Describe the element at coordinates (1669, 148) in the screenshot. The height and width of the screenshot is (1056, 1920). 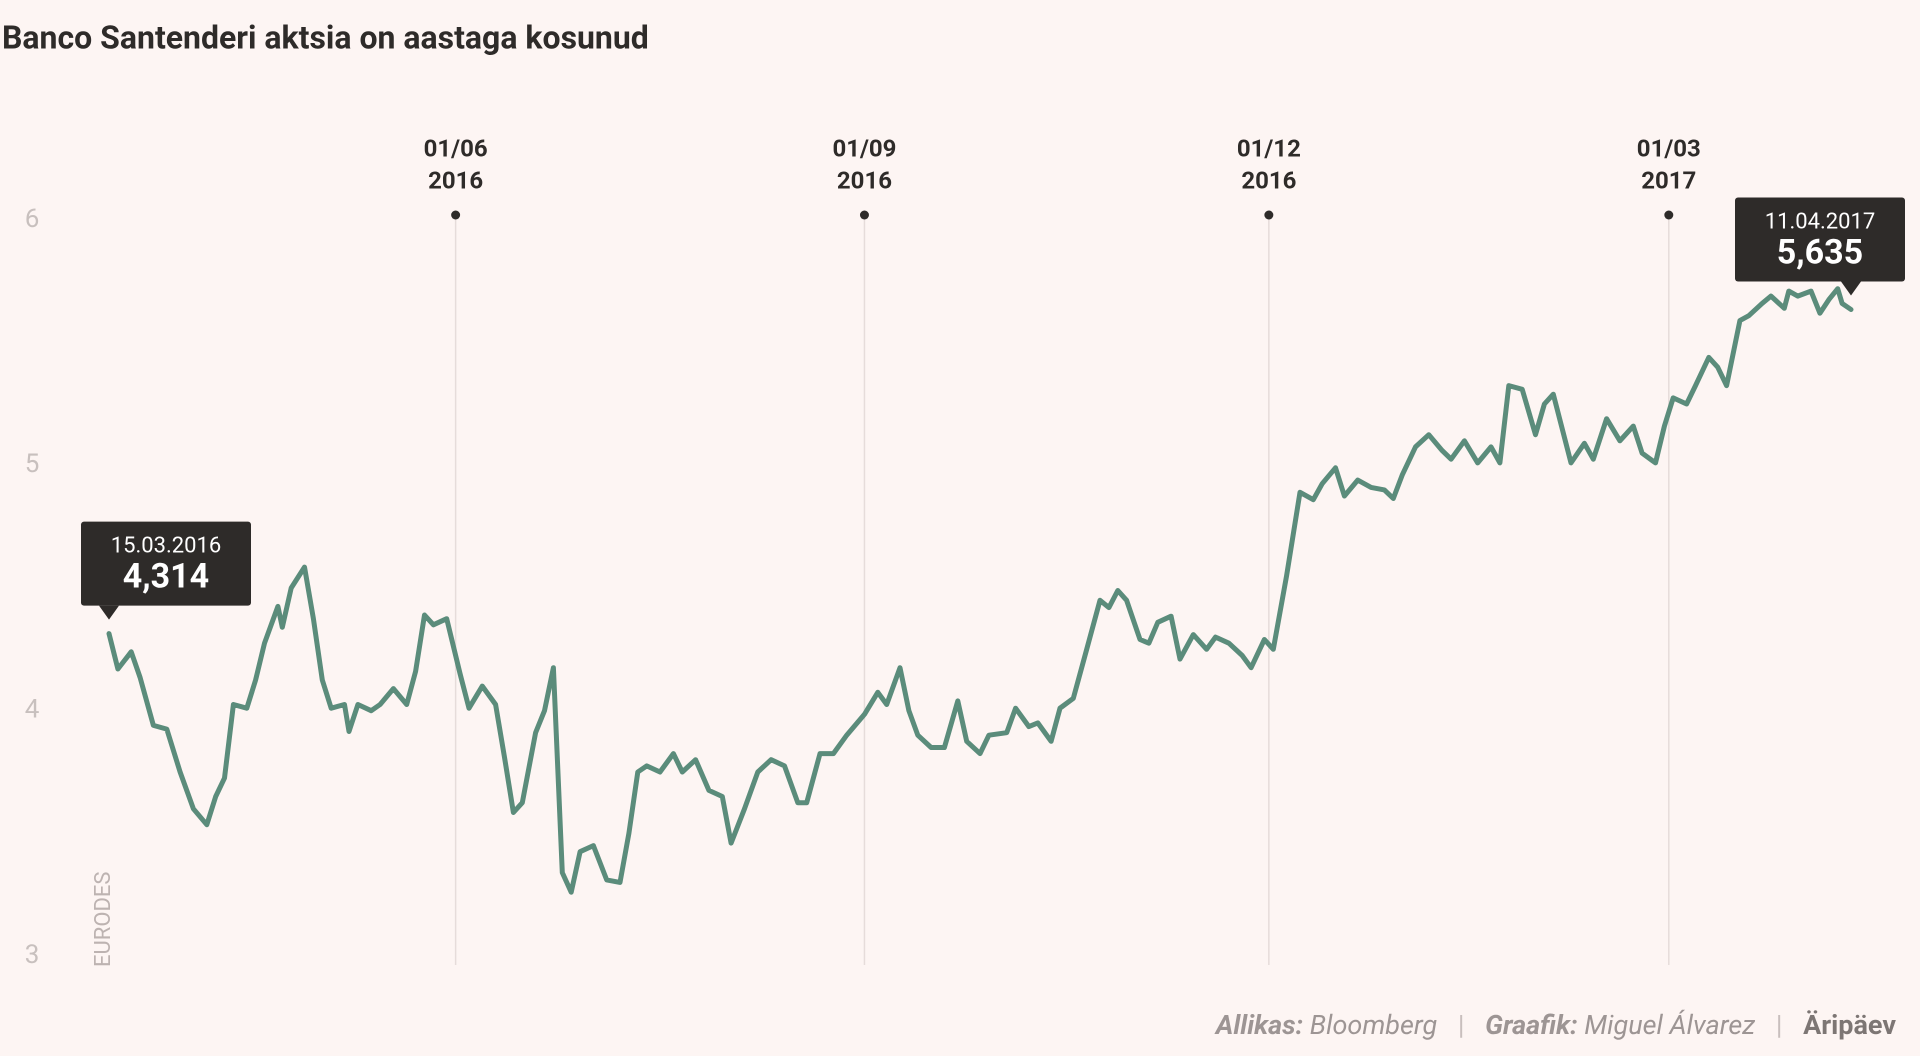
I see `x-tick-label: 01/03` at that location.